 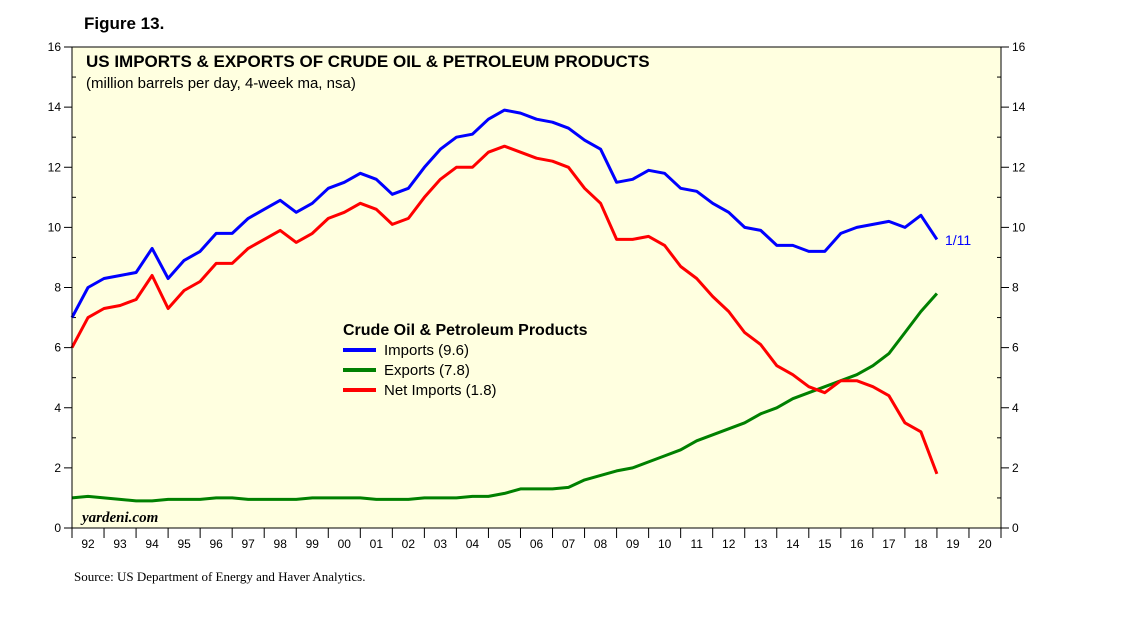 What do you see at coordinates (729, 544) in the screenshot?
I see `x-tick-label: 12` at bounding box center [729, 544].